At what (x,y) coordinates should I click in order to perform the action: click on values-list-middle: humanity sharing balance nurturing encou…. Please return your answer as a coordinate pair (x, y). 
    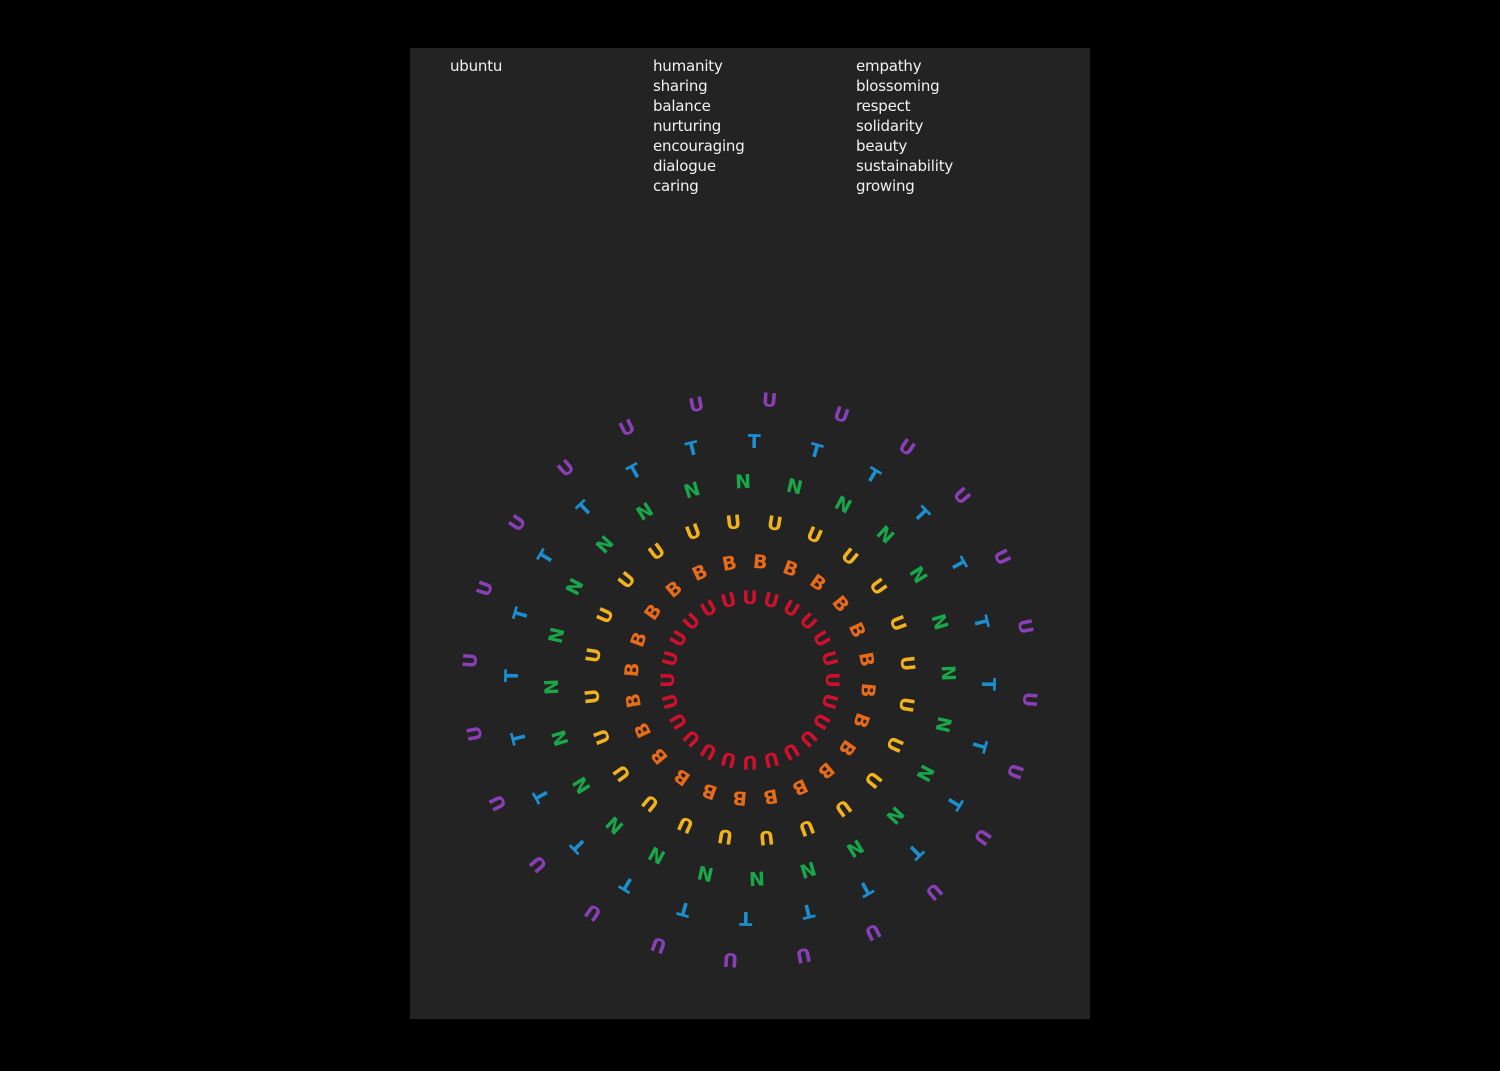
    Looking at the image, I should click on (699, 126).